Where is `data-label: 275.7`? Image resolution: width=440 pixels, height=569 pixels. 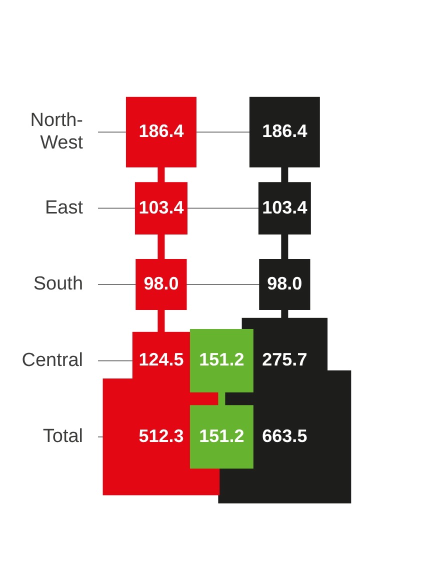
data-label: 275.7 is located at coordinates (285, 360).